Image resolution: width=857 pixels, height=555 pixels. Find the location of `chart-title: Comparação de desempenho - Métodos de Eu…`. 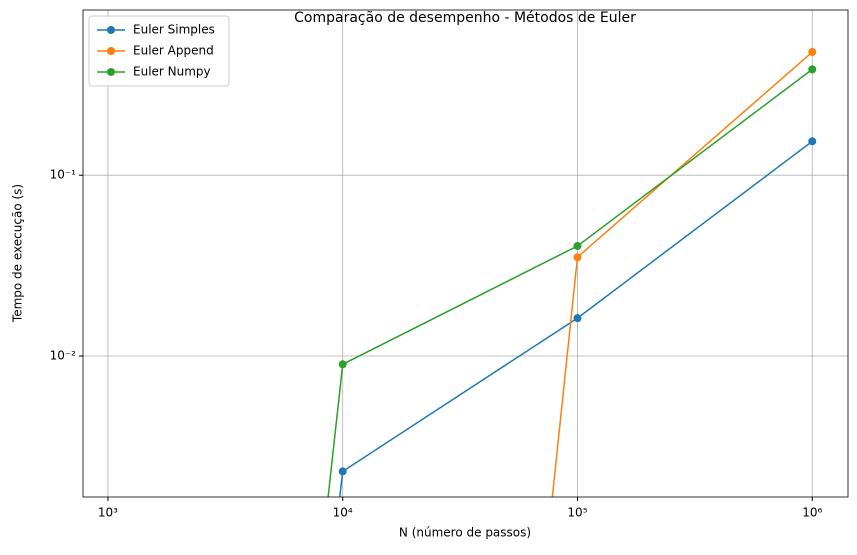

chart-title: Comparação de desempenho - Métodos de Eu… is located at coordinates (465, 18).